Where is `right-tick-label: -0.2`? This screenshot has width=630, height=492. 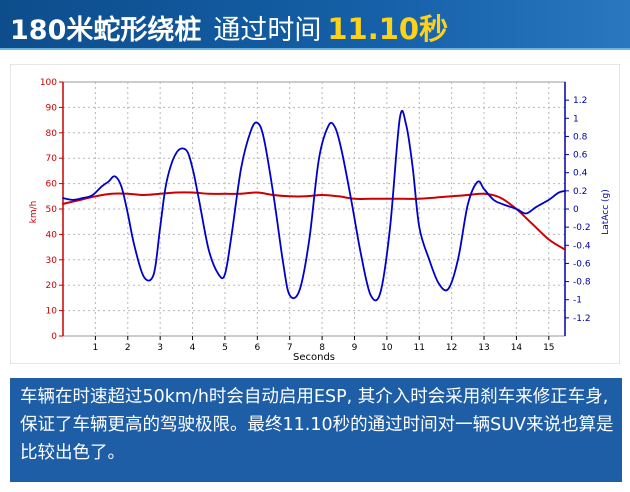
right-tick-label: -0.2 is located at coordinates (582, 228).